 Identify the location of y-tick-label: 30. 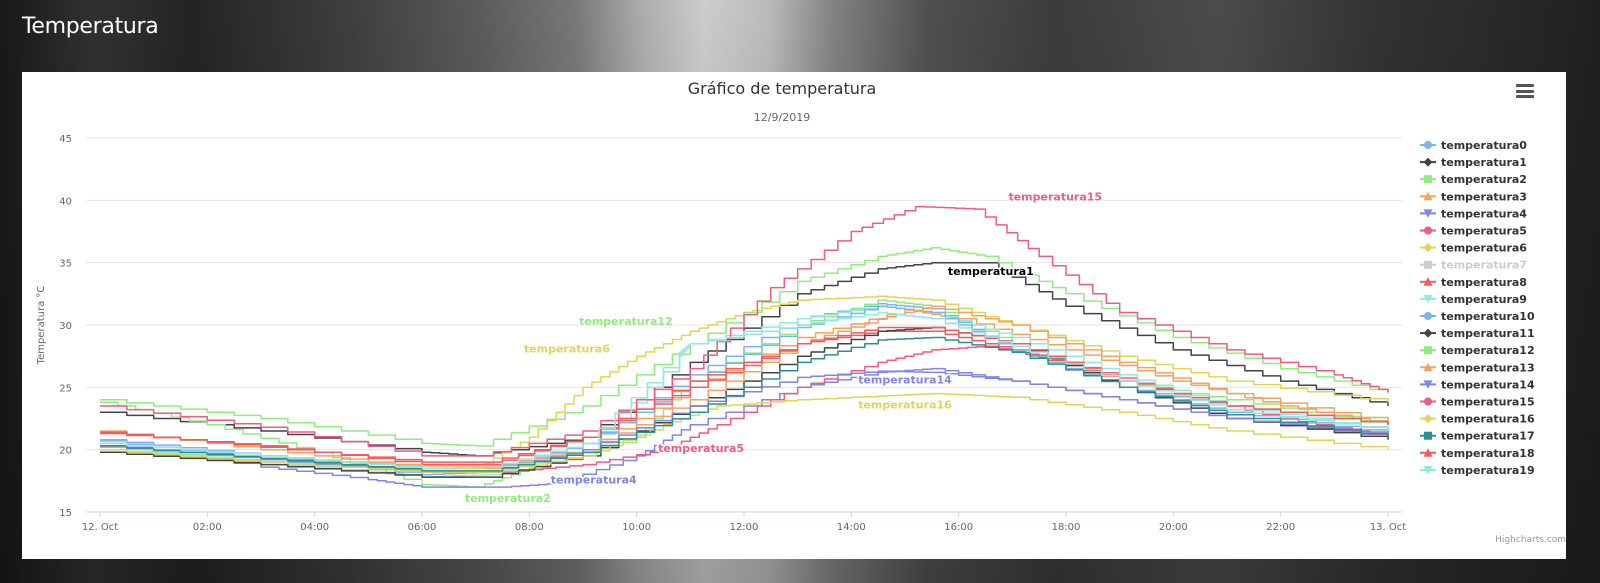
(65, 326).